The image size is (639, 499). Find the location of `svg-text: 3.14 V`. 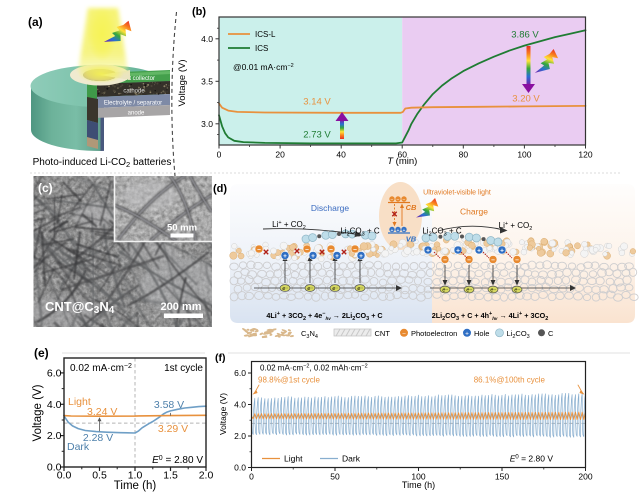

svg-text: 3.14 V is located at coordinates (317, 102).